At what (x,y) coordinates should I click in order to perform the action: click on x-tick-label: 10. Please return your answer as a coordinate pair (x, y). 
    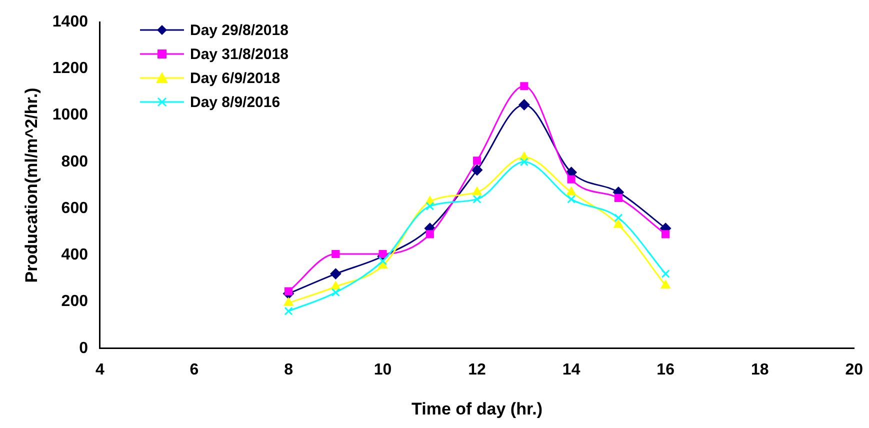
    Looking at the image, I should click on (383, 369).